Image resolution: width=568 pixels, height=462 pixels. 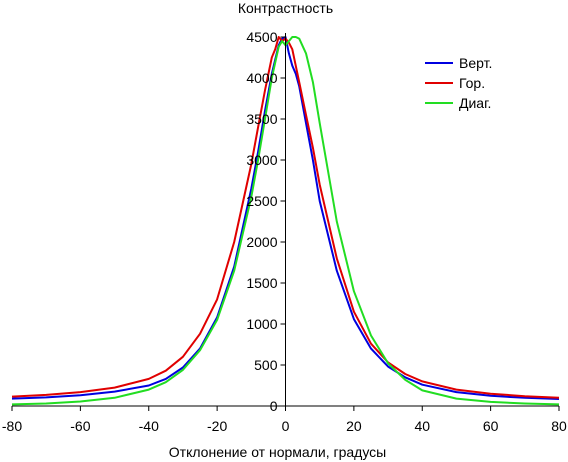 I want to click on y-tick-label: 0, so click(x=274, y=406).